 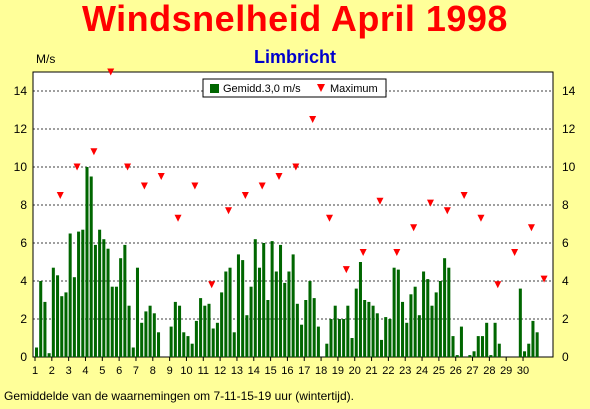 I want to click on x-tick-label: 14, so click(x=254, y=371).